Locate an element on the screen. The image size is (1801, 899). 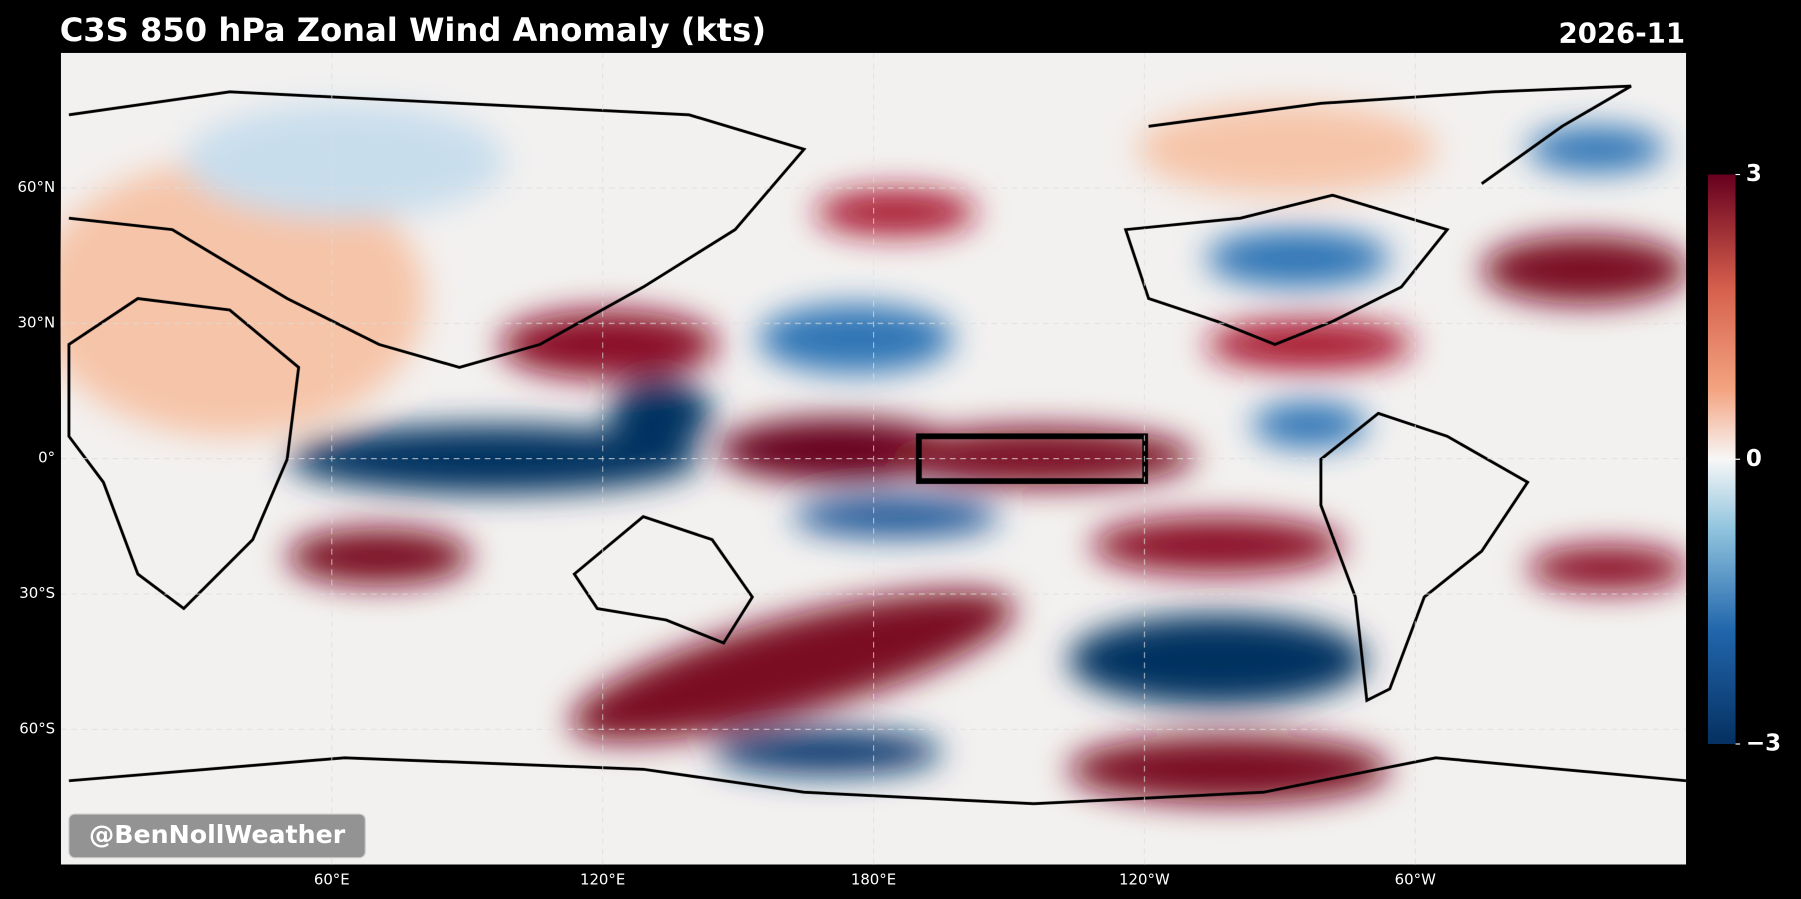
watermark: @BenNollWeather is located at coordinates (217, 834).